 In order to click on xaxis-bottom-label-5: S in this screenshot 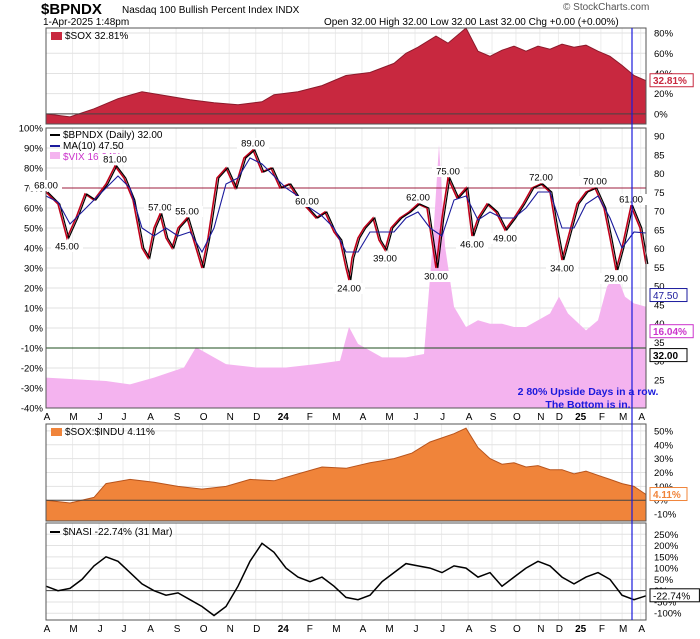, I will do `click(177, 629)`.